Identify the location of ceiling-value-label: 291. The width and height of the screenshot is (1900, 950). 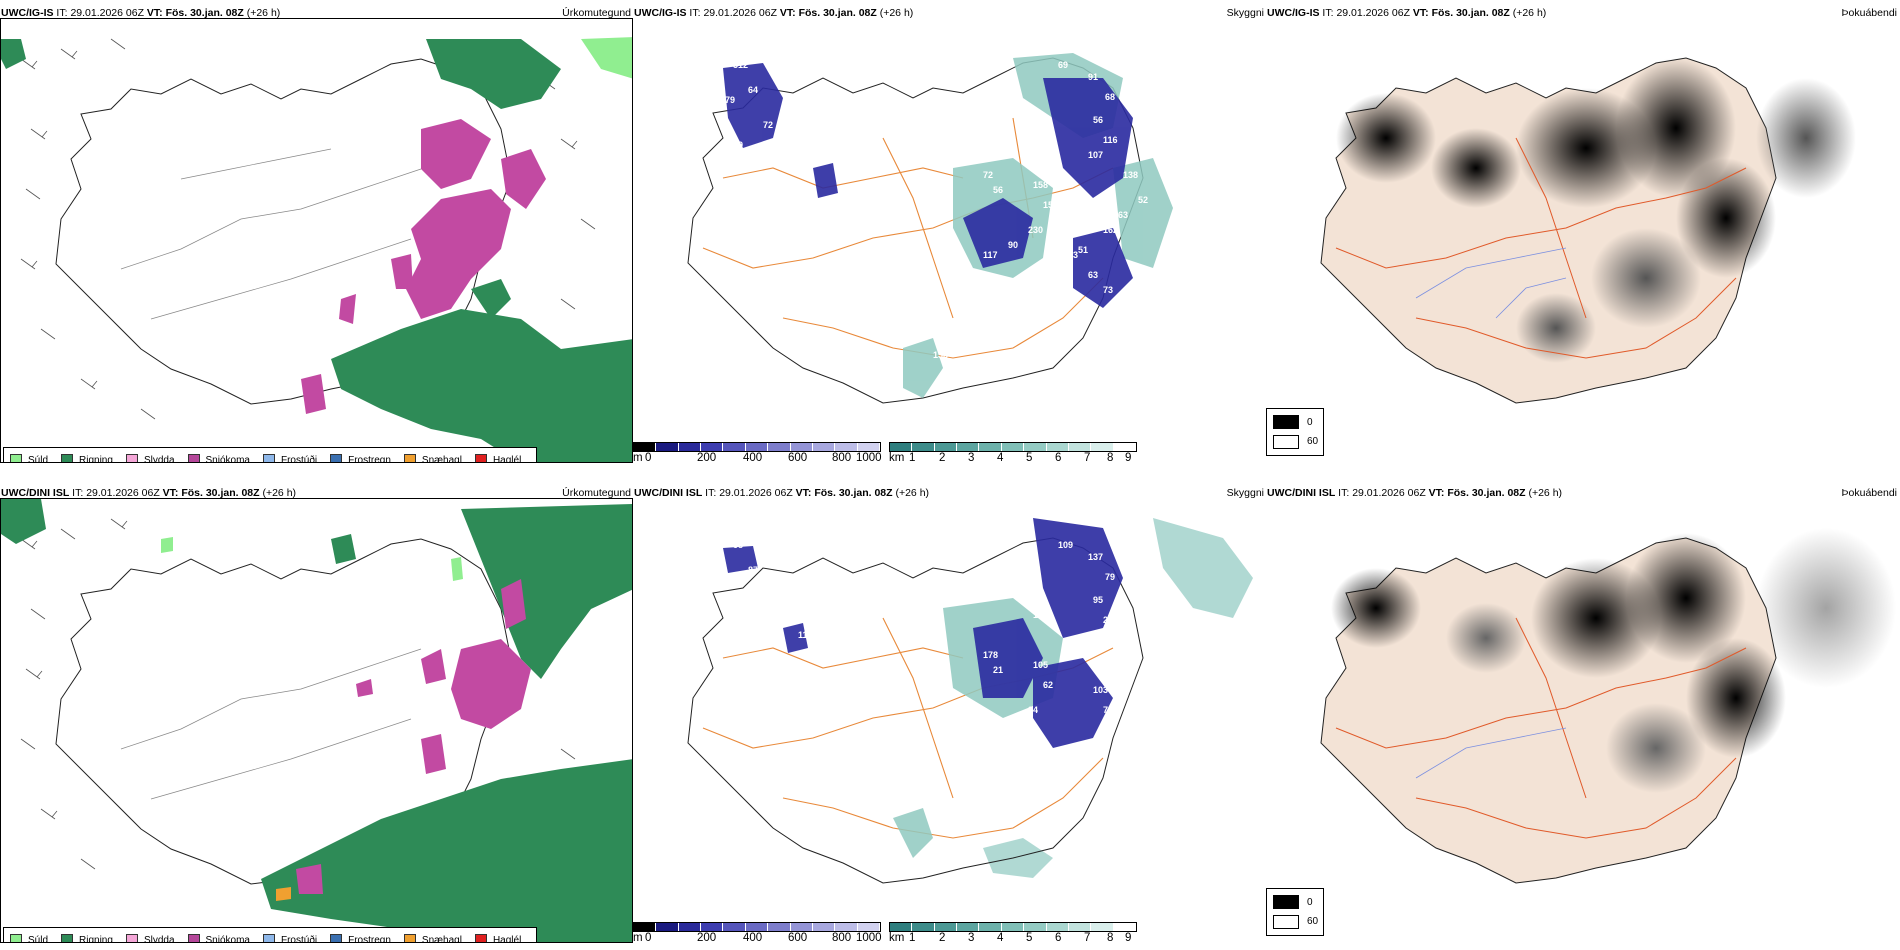
(1110, 620).